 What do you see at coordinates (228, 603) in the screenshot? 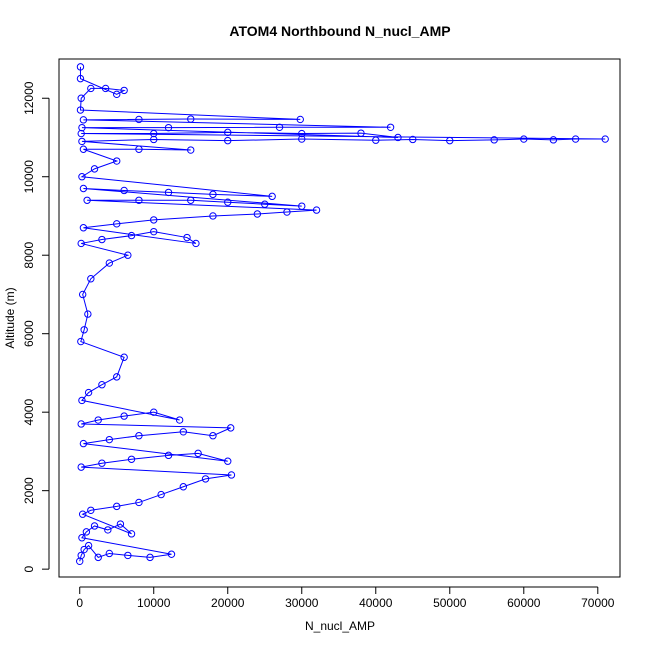
I see `x-tick-label: 20000` at bounding box center [228, 603].